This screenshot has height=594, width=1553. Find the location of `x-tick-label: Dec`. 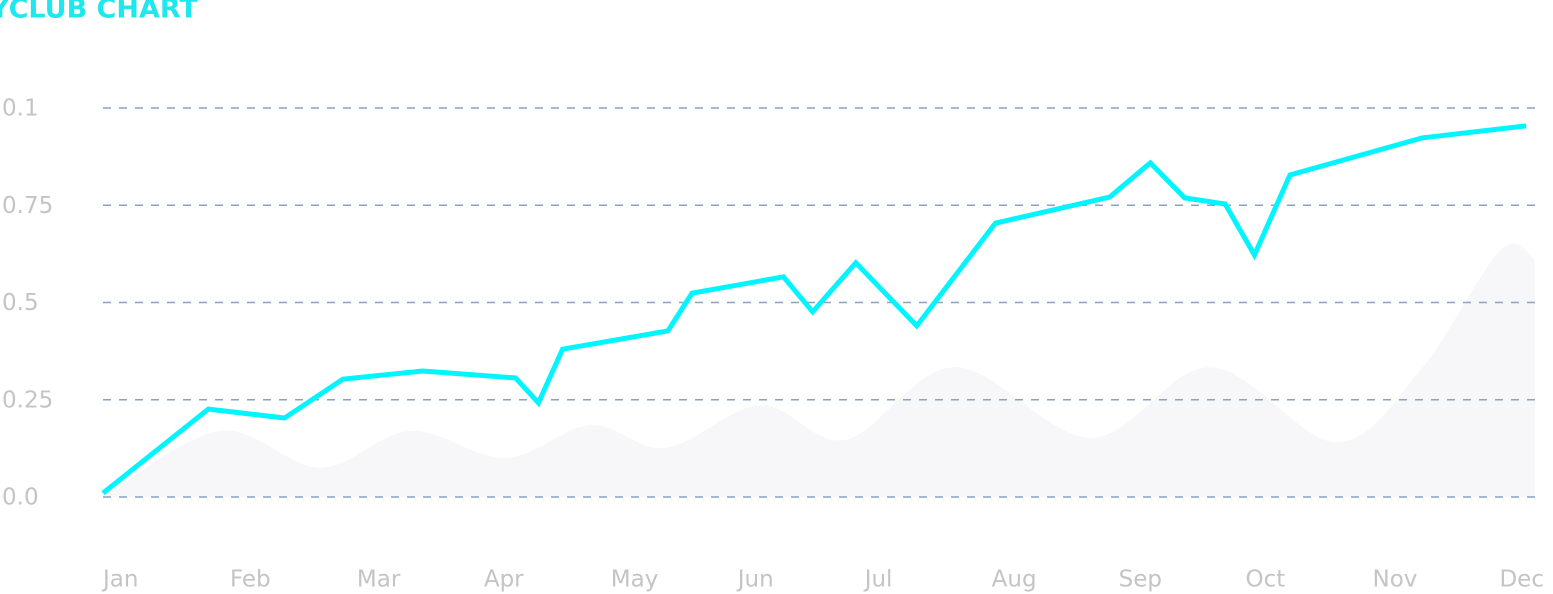

x-tick-label: Dec is located at coordinates (1521, 580).